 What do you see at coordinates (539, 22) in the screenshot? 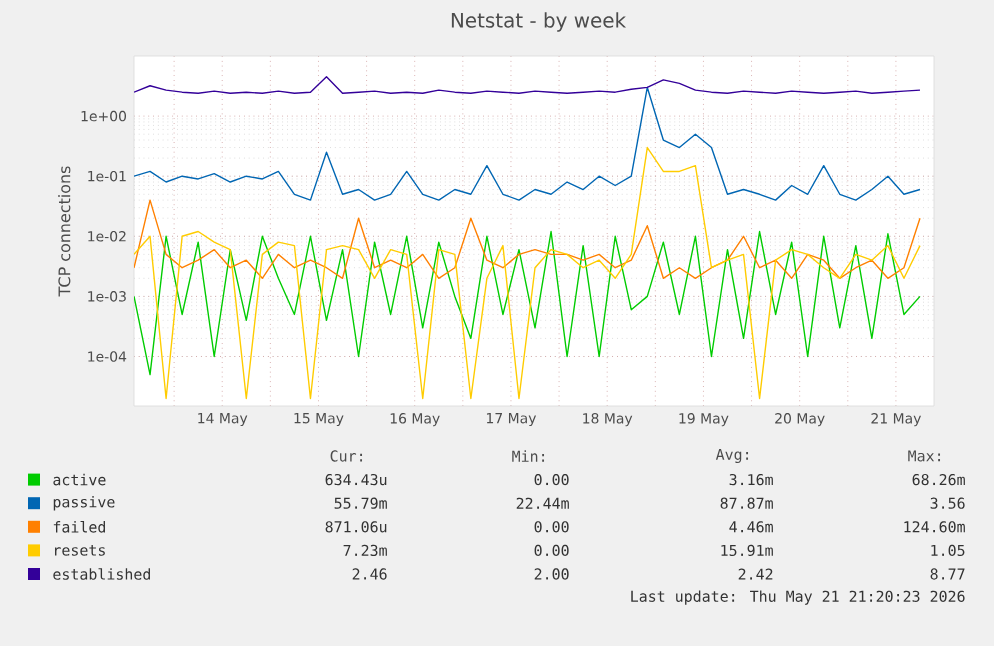
I see `chart-title: Netstat - by week` at bounding box center [539, 22].